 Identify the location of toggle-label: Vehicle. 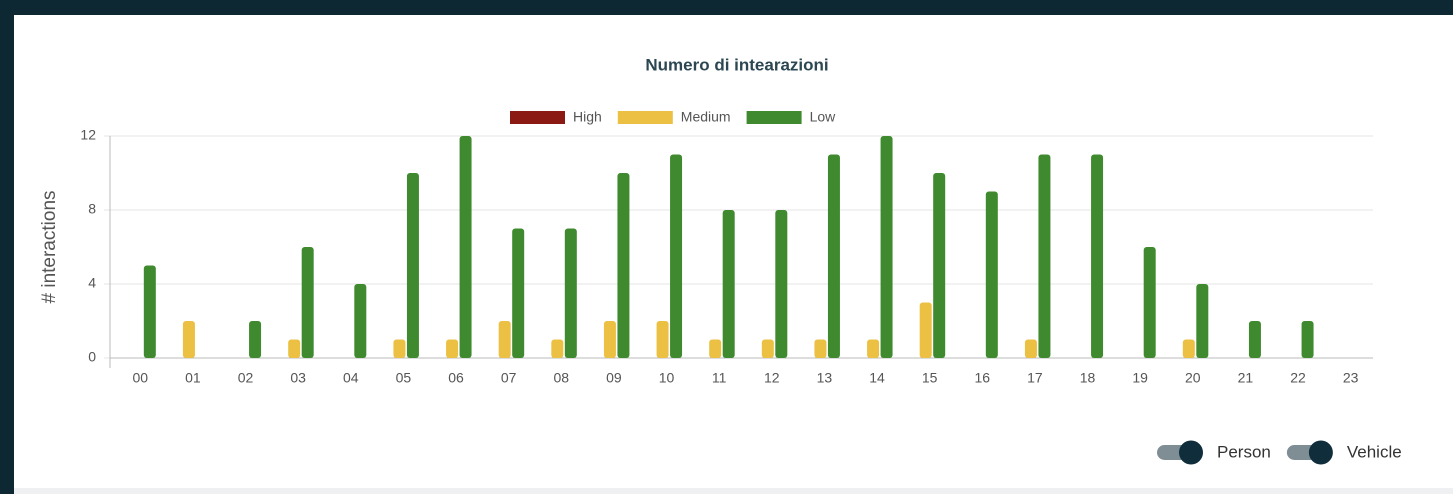
(1374, 451).